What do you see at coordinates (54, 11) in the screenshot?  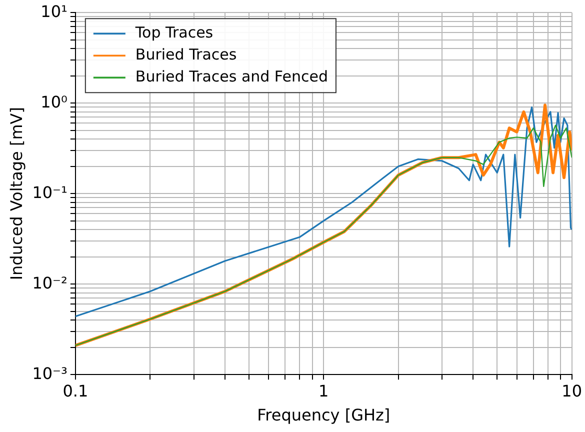 I see `y-tick-label: 10¹` at bounding box center [54, 11].